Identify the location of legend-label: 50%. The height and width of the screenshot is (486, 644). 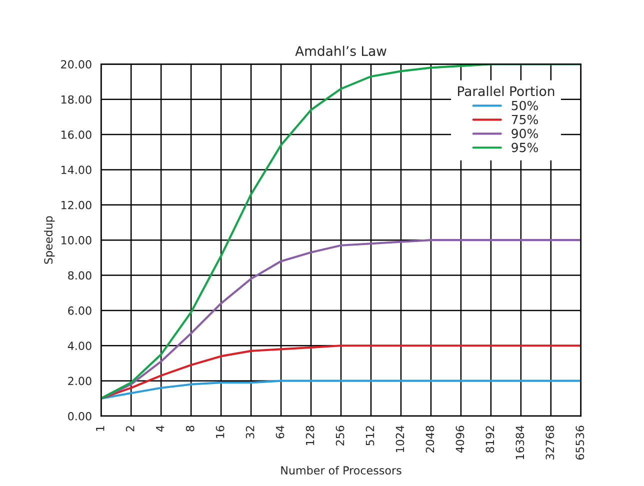
(525, 105).